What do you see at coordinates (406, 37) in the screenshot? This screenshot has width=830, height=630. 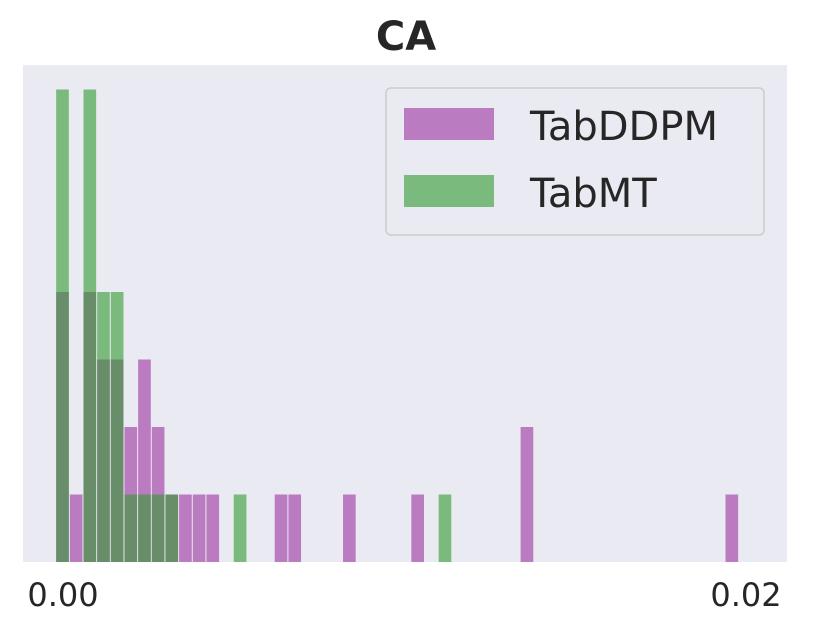 I see `chart-title: CA` at bounding box center [406, 37].